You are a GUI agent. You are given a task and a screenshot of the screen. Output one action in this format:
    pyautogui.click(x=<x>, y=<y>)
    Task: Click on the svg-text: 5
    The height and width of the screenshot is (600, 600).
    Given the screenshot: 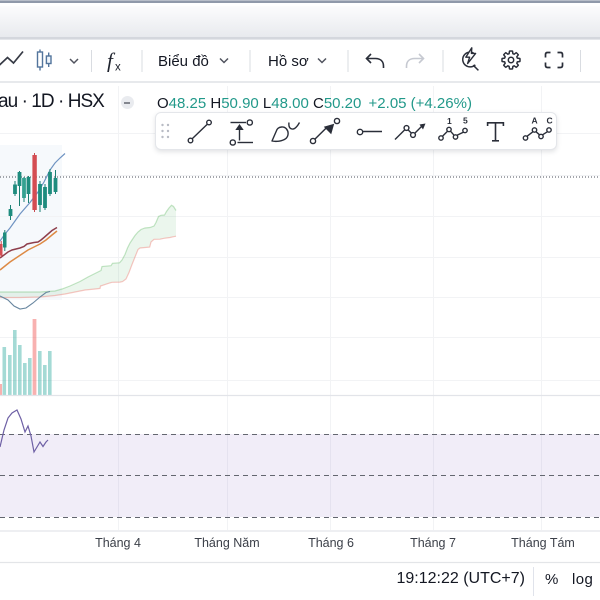 What is the action you would take?
    pyautogui.click(x=465, y=121)
    